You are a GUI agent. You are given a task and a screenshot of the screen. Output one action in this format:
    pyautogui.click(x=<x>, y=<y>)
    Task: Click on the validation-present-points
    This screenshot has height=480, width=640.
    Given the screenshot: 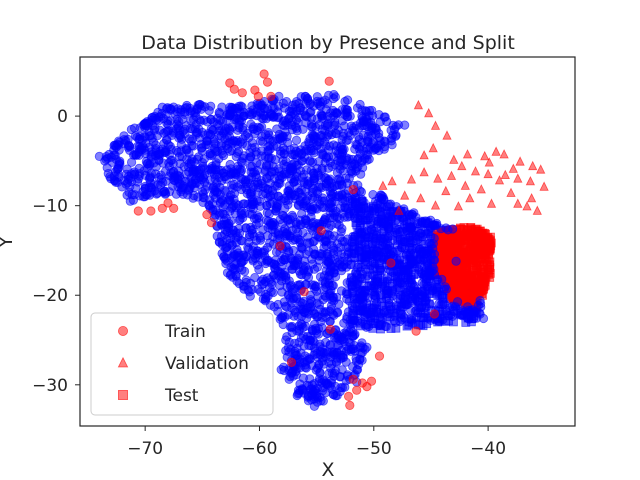 What is the action you would take?
    pyautogui.click(x=463, y=157)
    